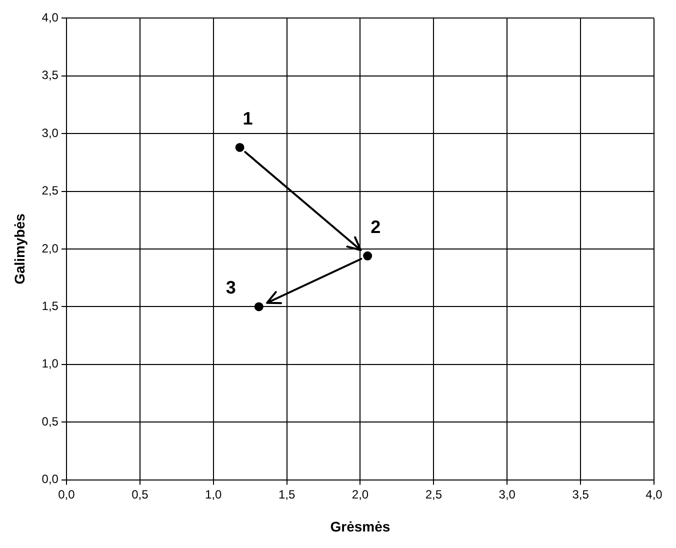 The height and width of the screenshot is (548, 676). I want to click on y-tick-label: 4,0, so click(50, 17).